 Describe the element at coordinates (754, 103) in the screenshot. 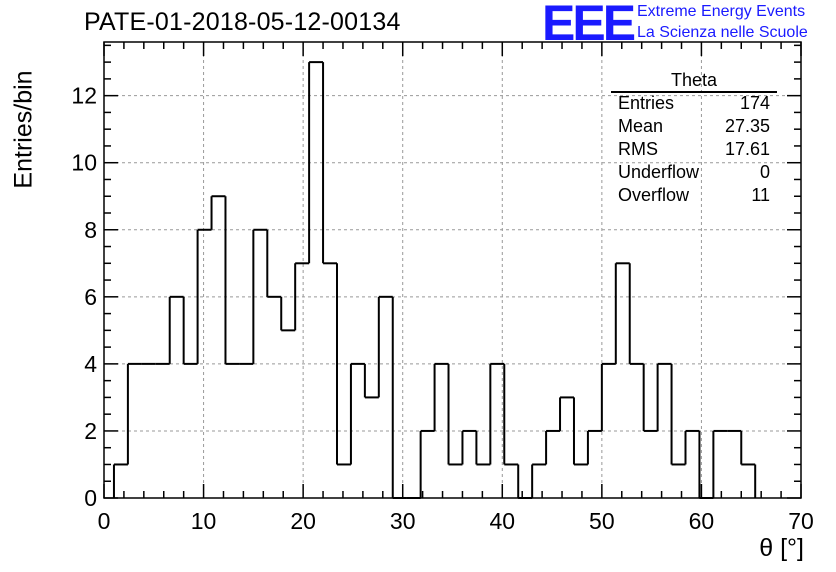

I see `stats-value: 174` at that location.